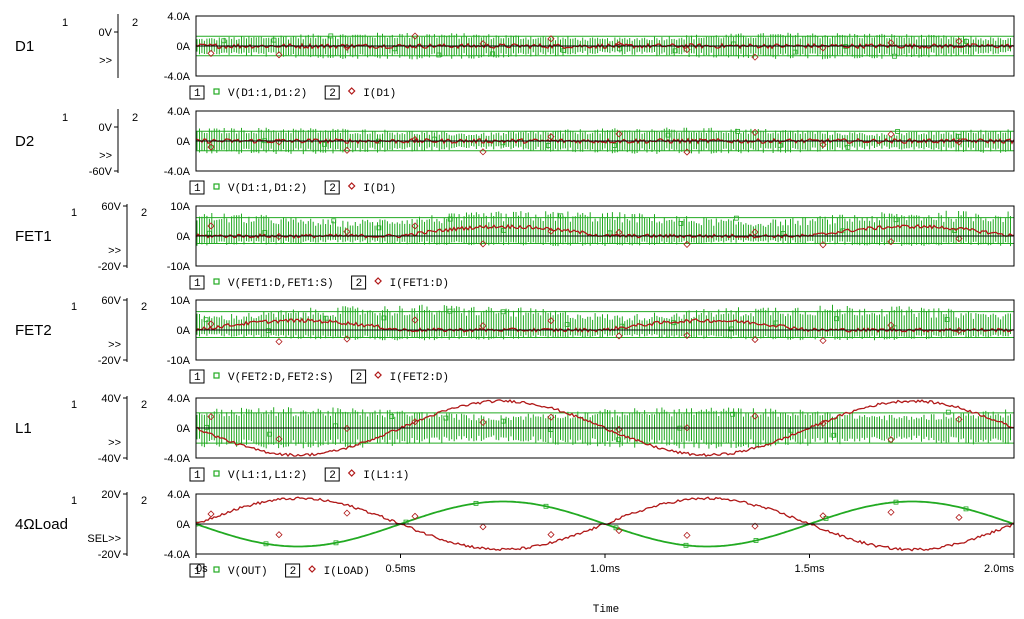 The image size is (1024, 619). What do you see at coordinates (178, 17) in the screenshot?
I see `right-axis-tick-label: 4.0A` at bounding box center [178, 17].